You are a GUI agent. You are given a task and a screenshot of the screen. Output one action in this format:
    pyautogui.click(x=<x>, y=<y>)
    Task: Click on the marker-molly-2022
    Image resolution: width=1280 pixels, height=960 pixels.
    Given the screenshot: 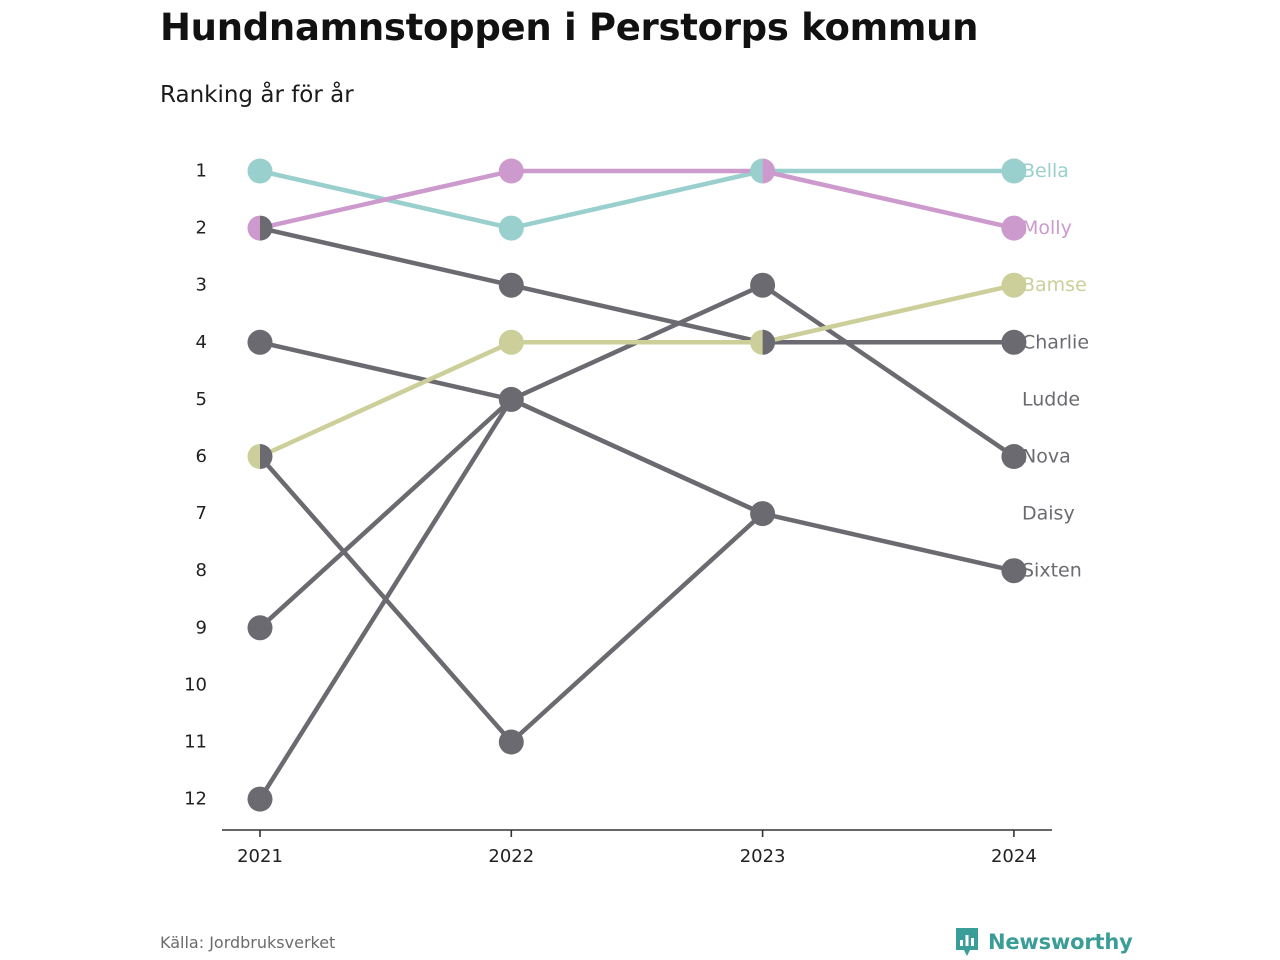 What is the action you would take?
    pyautogui.click(x=511, y=171)
    